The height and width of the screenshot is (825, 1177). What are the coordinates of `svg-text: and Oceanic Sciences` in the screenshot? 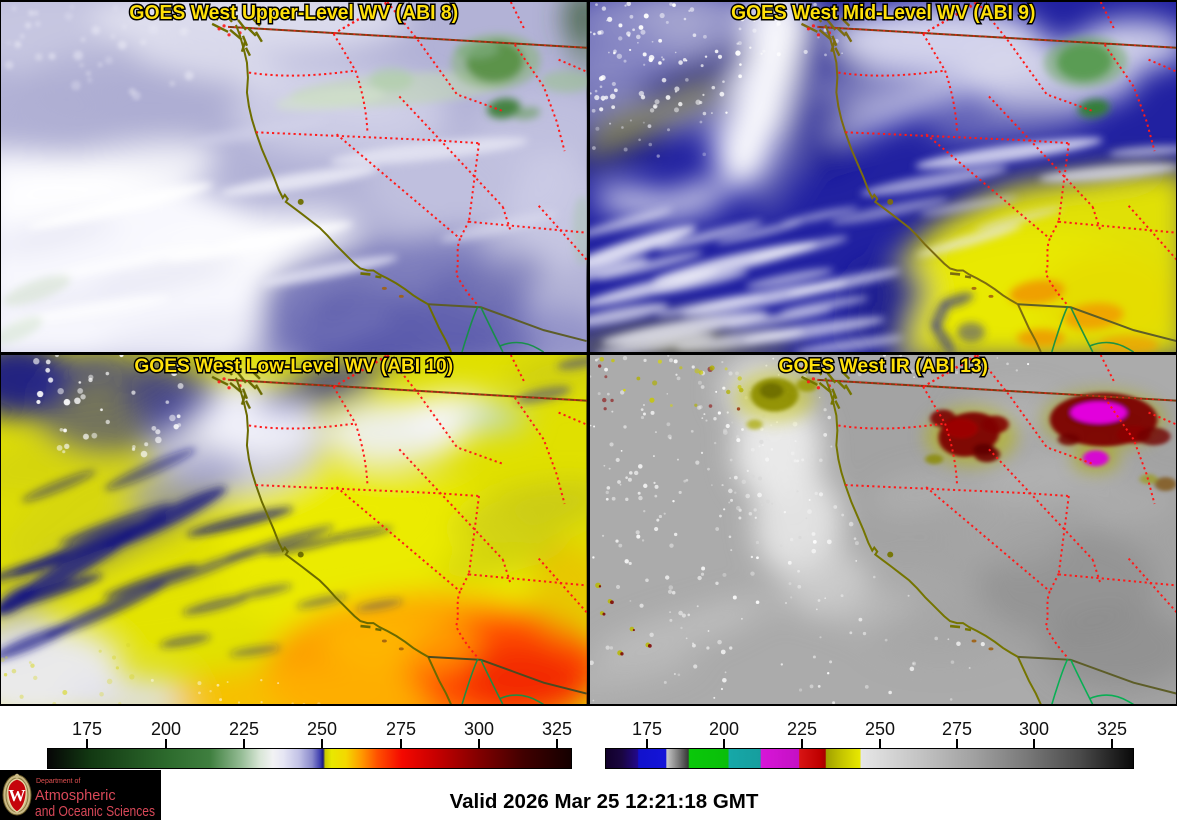 It's located at (95, 812).